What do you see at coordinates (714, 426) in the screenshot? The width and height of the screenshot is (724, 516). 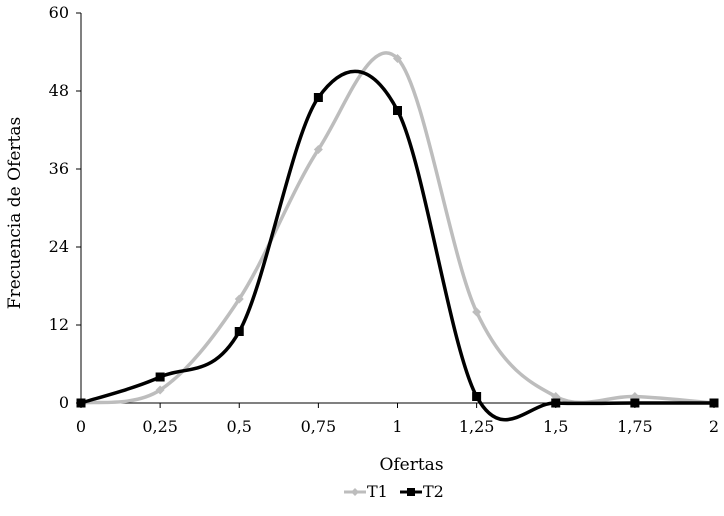 I see `x-tick-label: 2` at bounding box center [714, 426].